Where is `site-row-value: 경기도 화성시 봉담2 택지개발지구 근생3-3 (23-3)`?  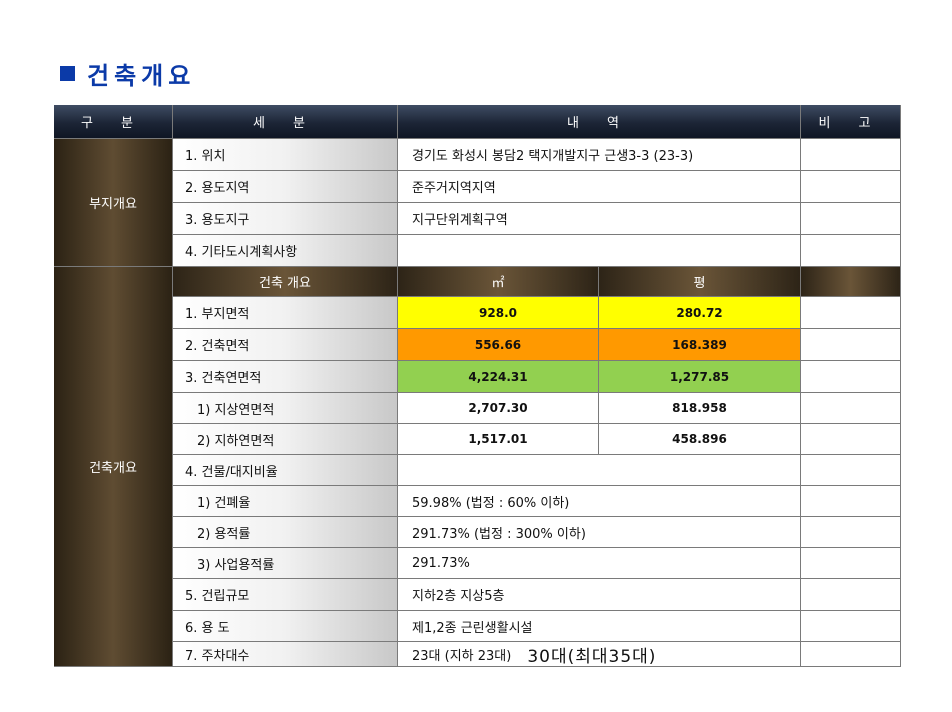 site-row-value: 경기도 화성시 봉담2 택지개발지구 근생3-3 (23-3) is located at coordinates (599, 155).